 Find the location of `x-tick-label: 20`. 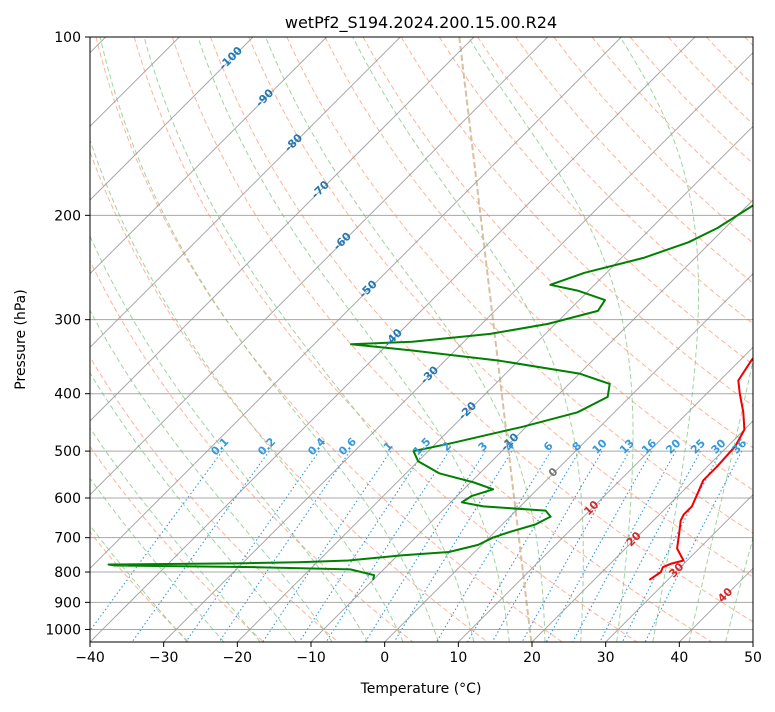

x-tick-label: 20 is located at coordinates (532, 658).